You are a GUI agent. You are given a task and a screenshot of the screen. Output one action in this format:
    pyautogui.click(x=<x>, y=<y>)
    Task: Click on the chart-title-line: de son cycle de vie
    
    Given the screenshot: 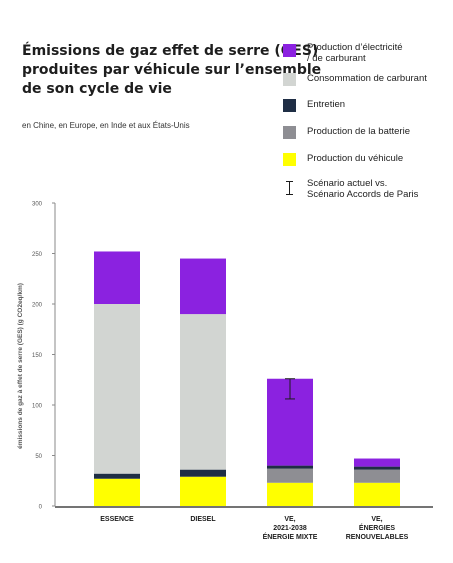 What is the action you would take?
    pyautogui.click(x=97, y=89)
    